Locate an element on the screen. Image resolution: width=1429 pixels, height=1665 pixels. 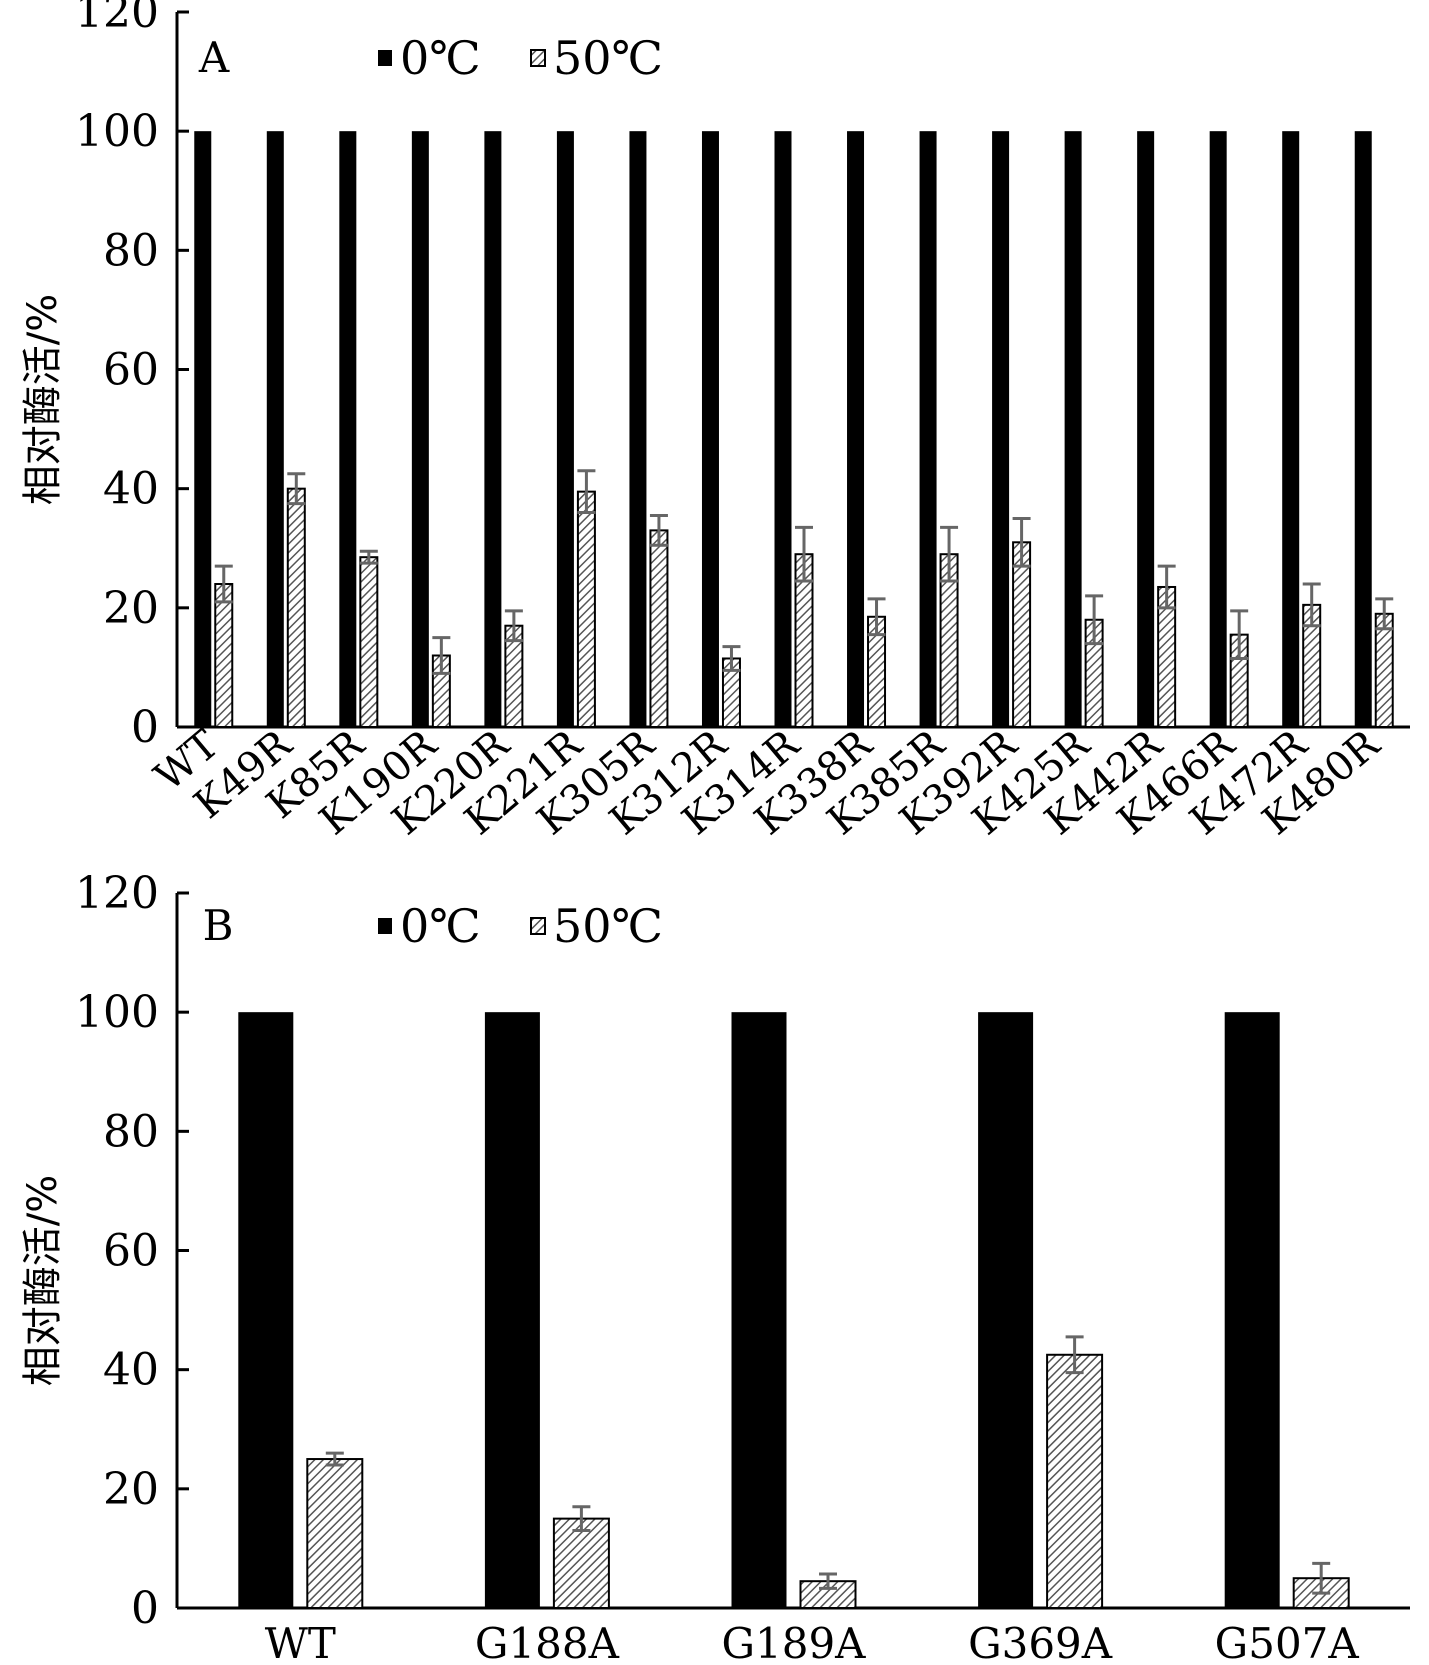
panel-label: A is located at coordinates (214, 57).